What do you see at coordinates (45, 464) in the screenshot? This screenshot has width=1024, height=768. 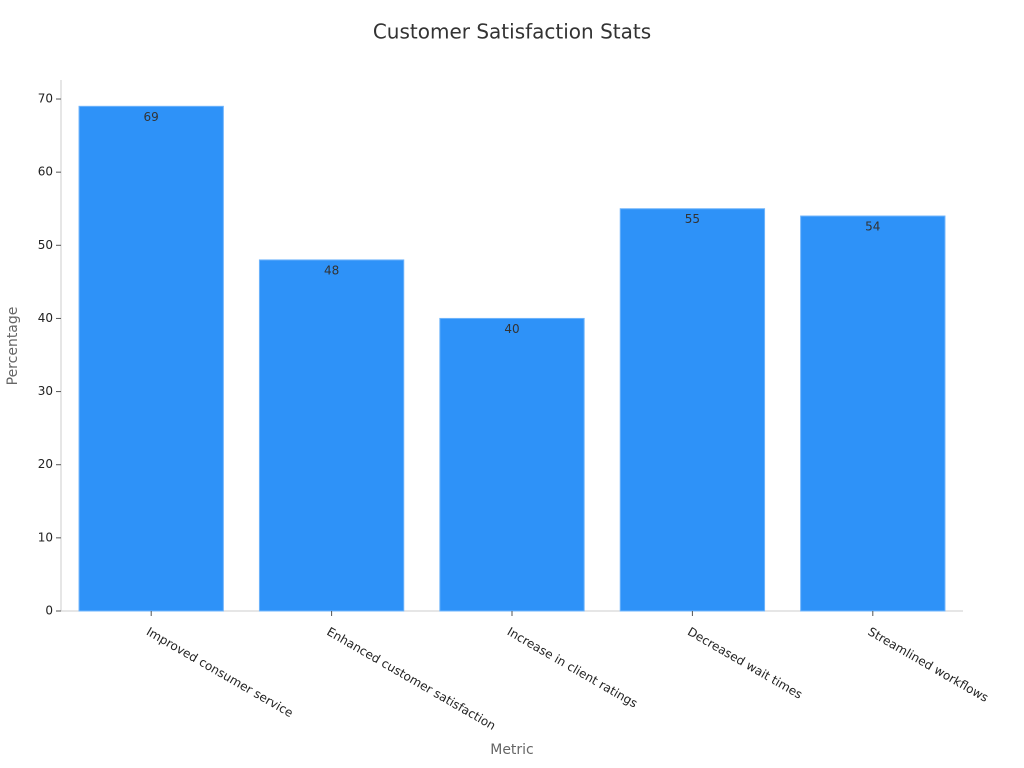 I see `y-tick-label: 20` at bounding box center [45, 464].